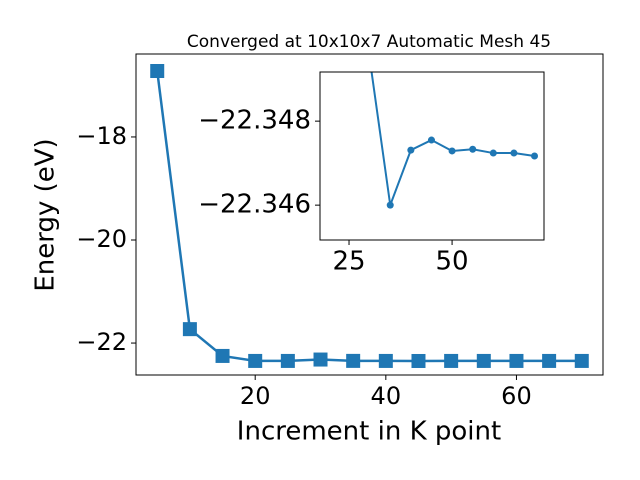 The image size is (640, 480). I want to click on plot-area, so click(432, 156).